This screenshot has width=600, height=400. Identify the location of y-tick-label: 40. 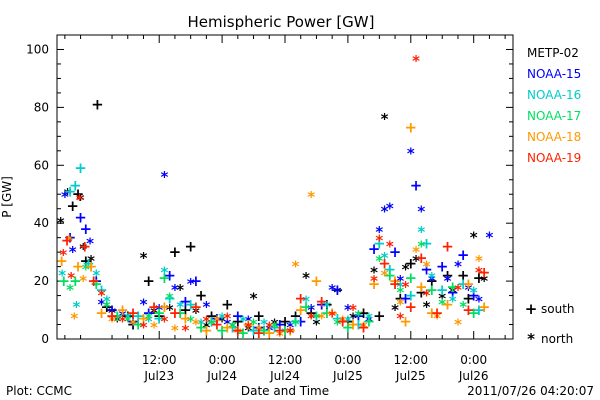
(41, 223).